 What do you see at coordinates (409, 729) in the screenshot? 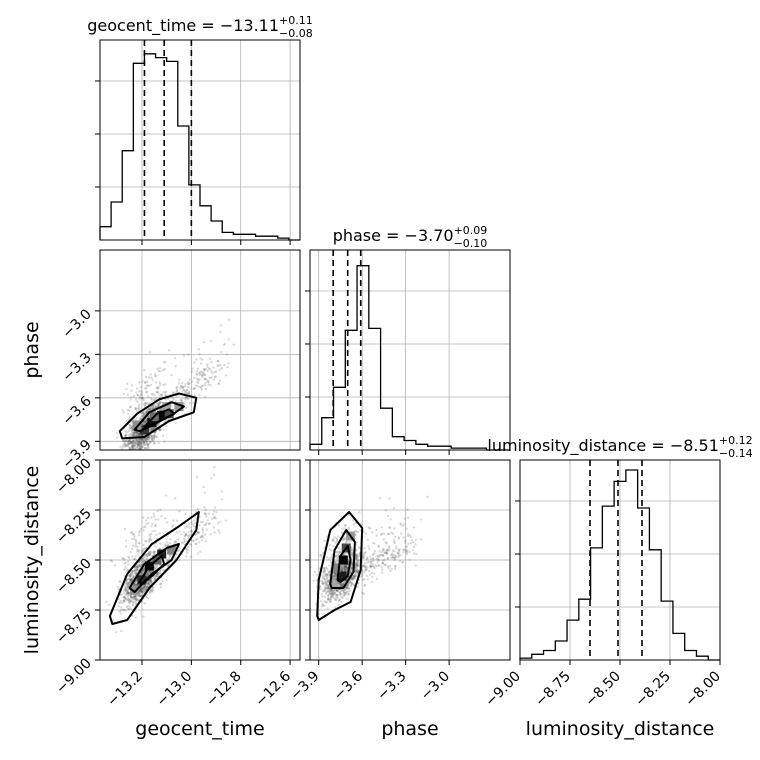
I see `x-axis-label-phase: phase` at bounding box center [409, 729].